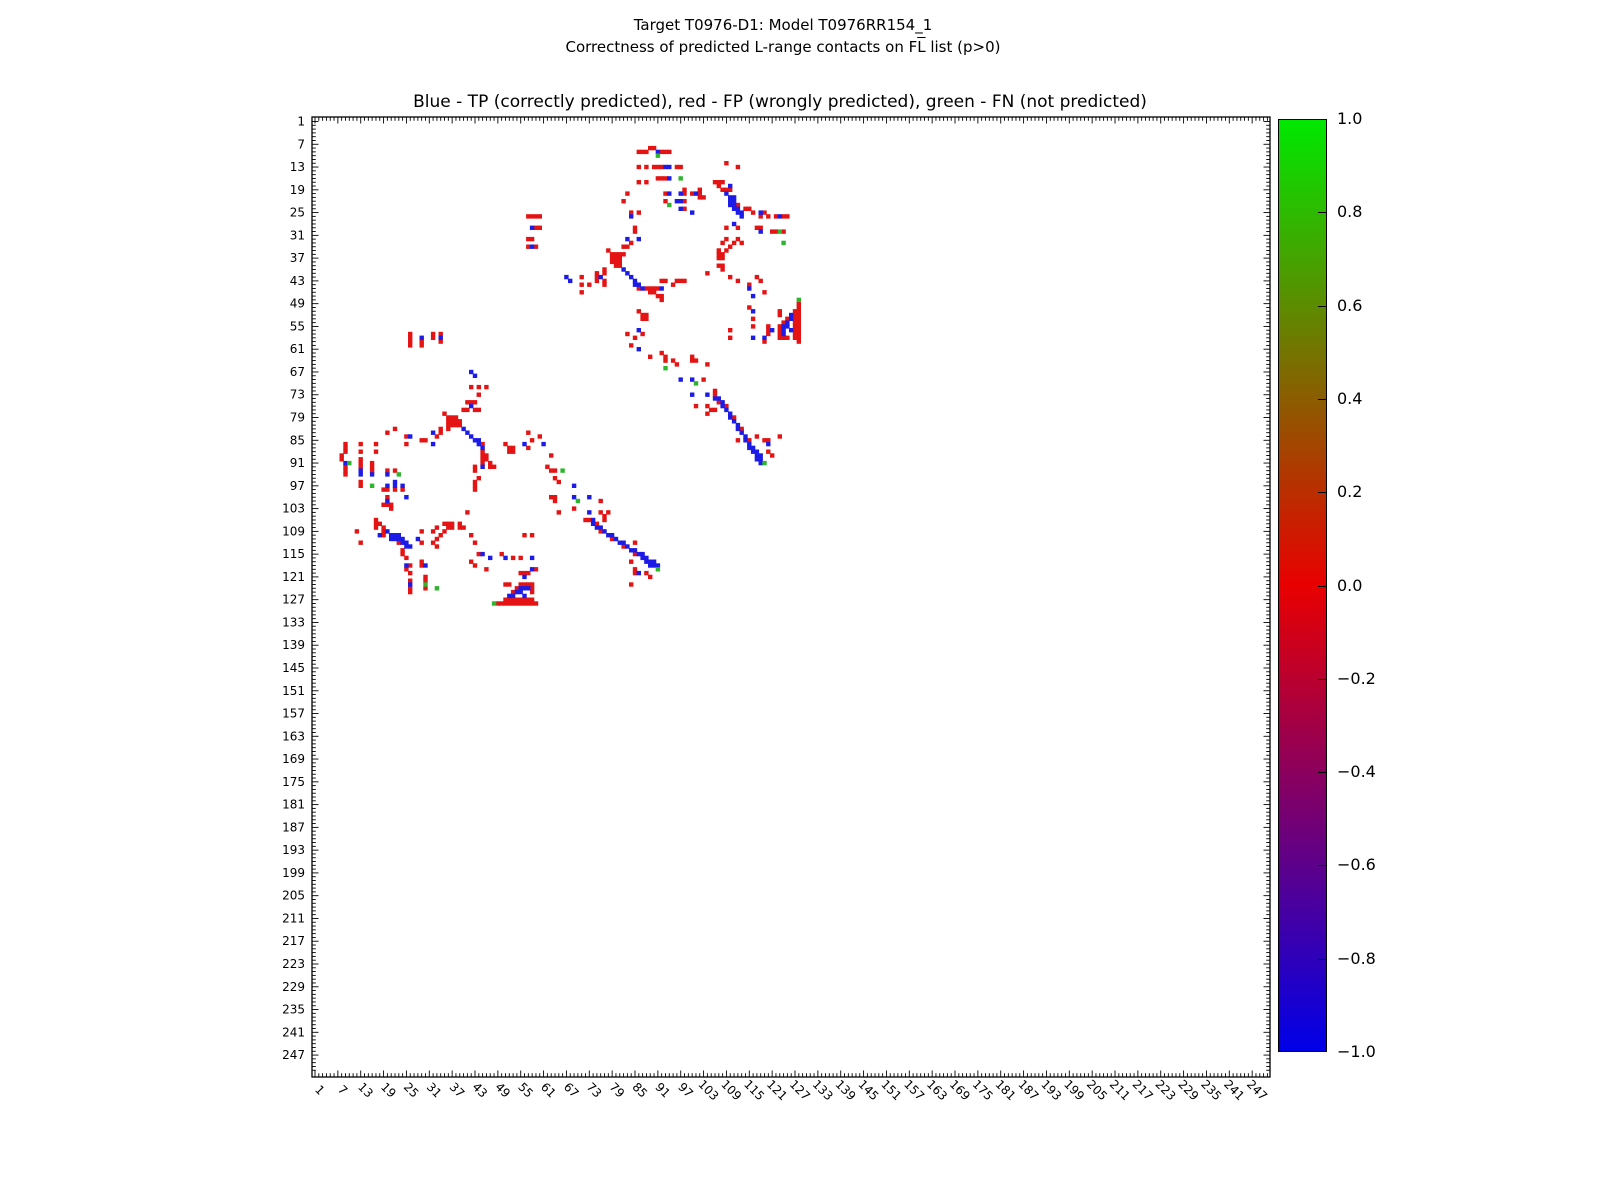 The height and width of the screenshot is (1200, 1600). What do you see at coordinates (1350, 492) in the screenshot?
I see `colorbar-tick-label: 0.2` at bounding box center [1350, 492].